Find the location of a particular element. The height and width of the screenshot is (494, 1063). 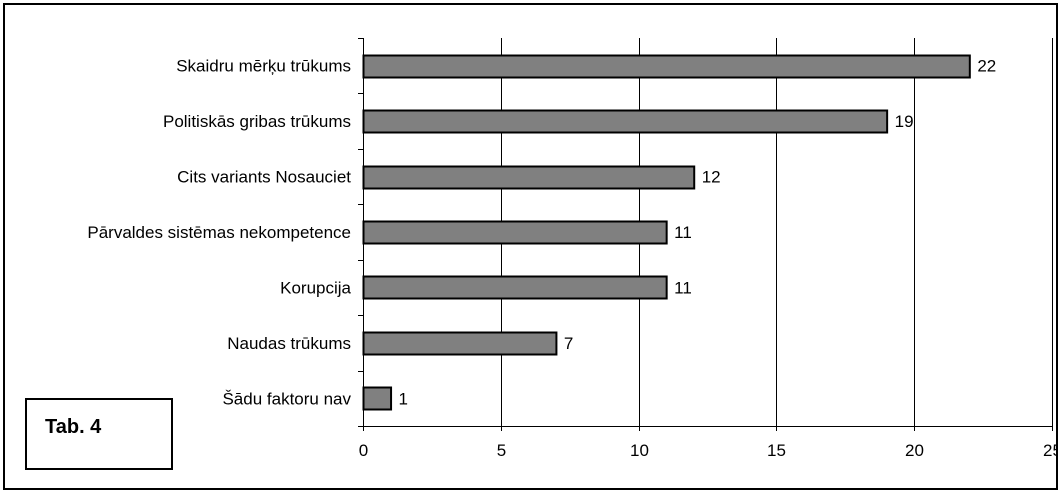

data-label: 7 is located at coordinates (568, 343).